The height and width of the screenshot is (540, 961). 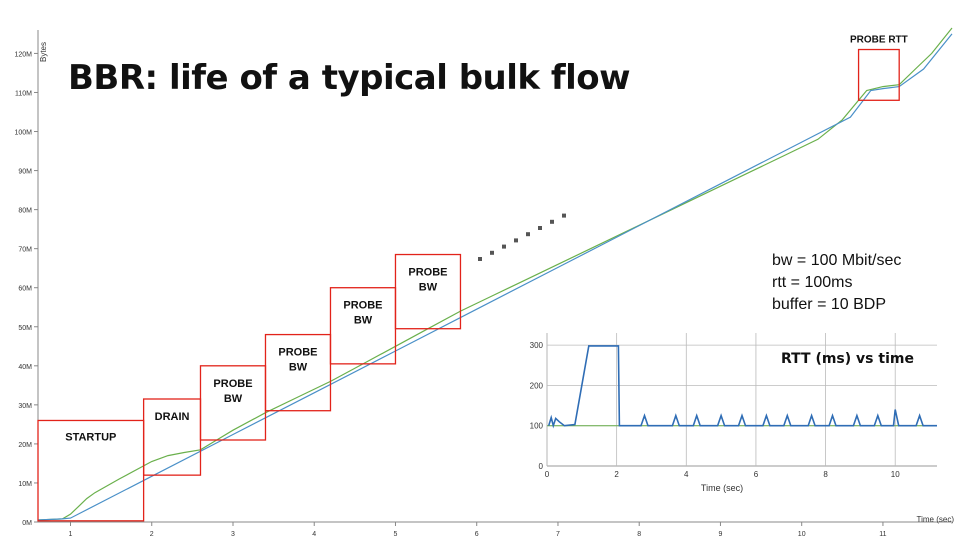 I want to click on y-tick-label: 0M, so click(x=27, y=523).